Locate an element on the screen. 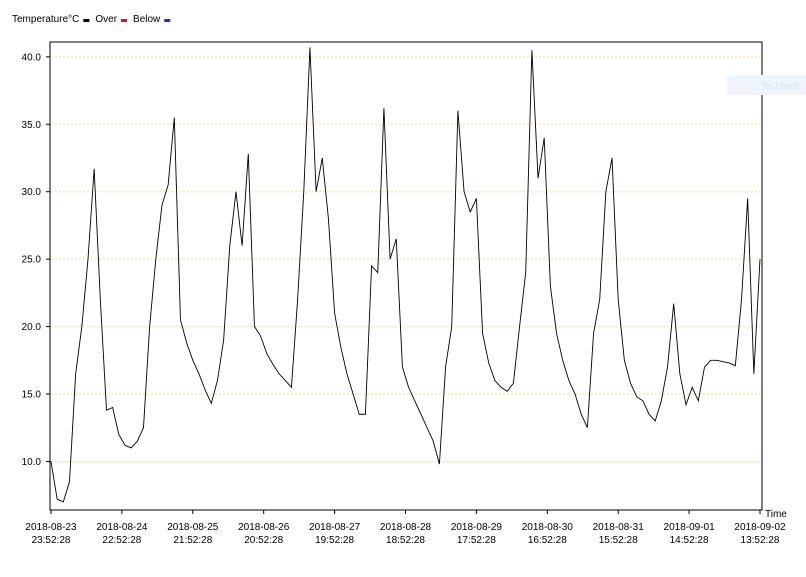 This screenshot has width=806, height=577. x-tick-label: 2018-08-28 18:52:28 is located at coordinates (406, 534).